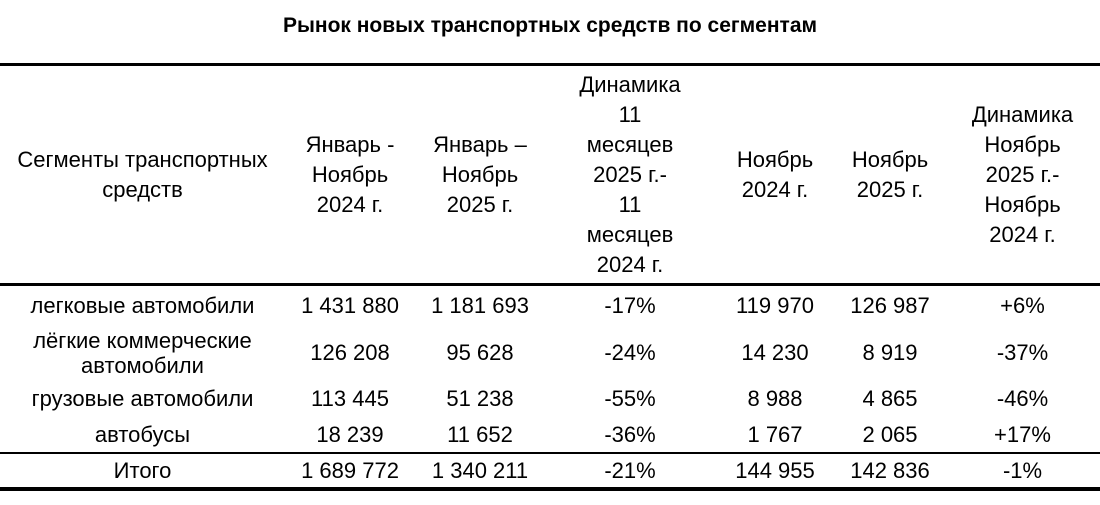 The width and height of the screenshot is (1100, 505). I want to click on segment-cell: легковые автомобили, so click(142, 305).